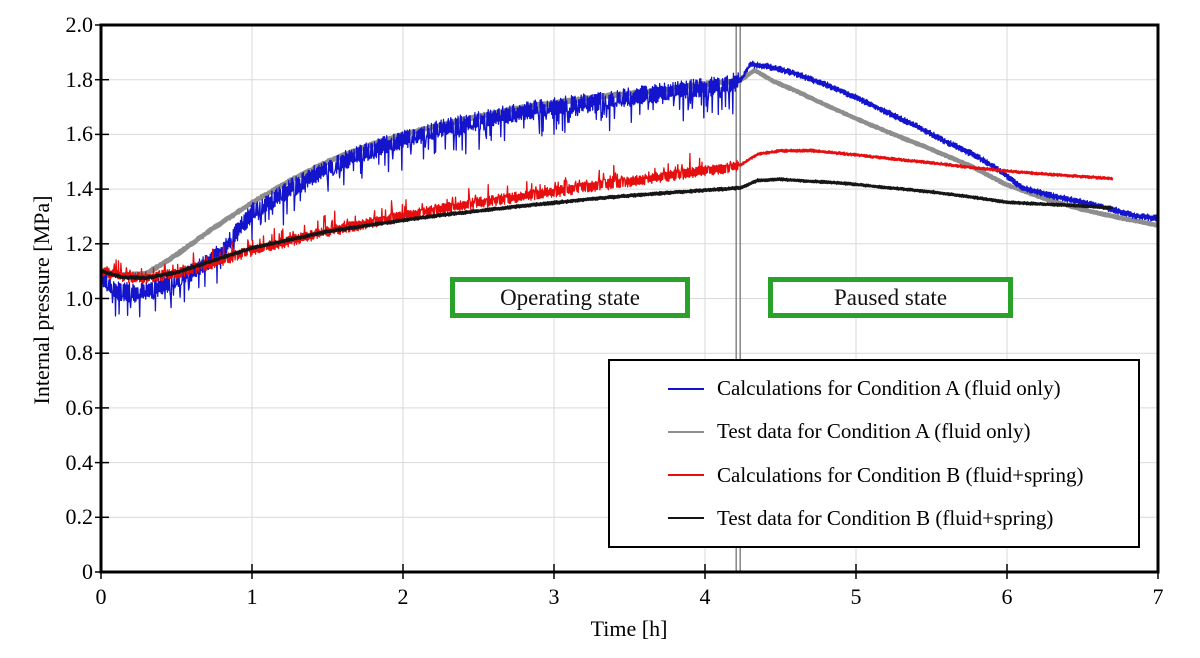 The image size is (1200, 658). What do you see at coordinates (79, 243) in the screenshot?
I see `y-tick-label: 1.2` at bounding box center [79, 243].